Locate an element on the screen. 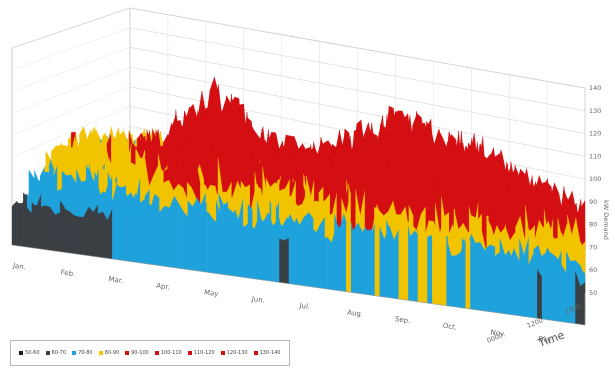  legend-item: 130-140 is located at coordinates (267, 353).